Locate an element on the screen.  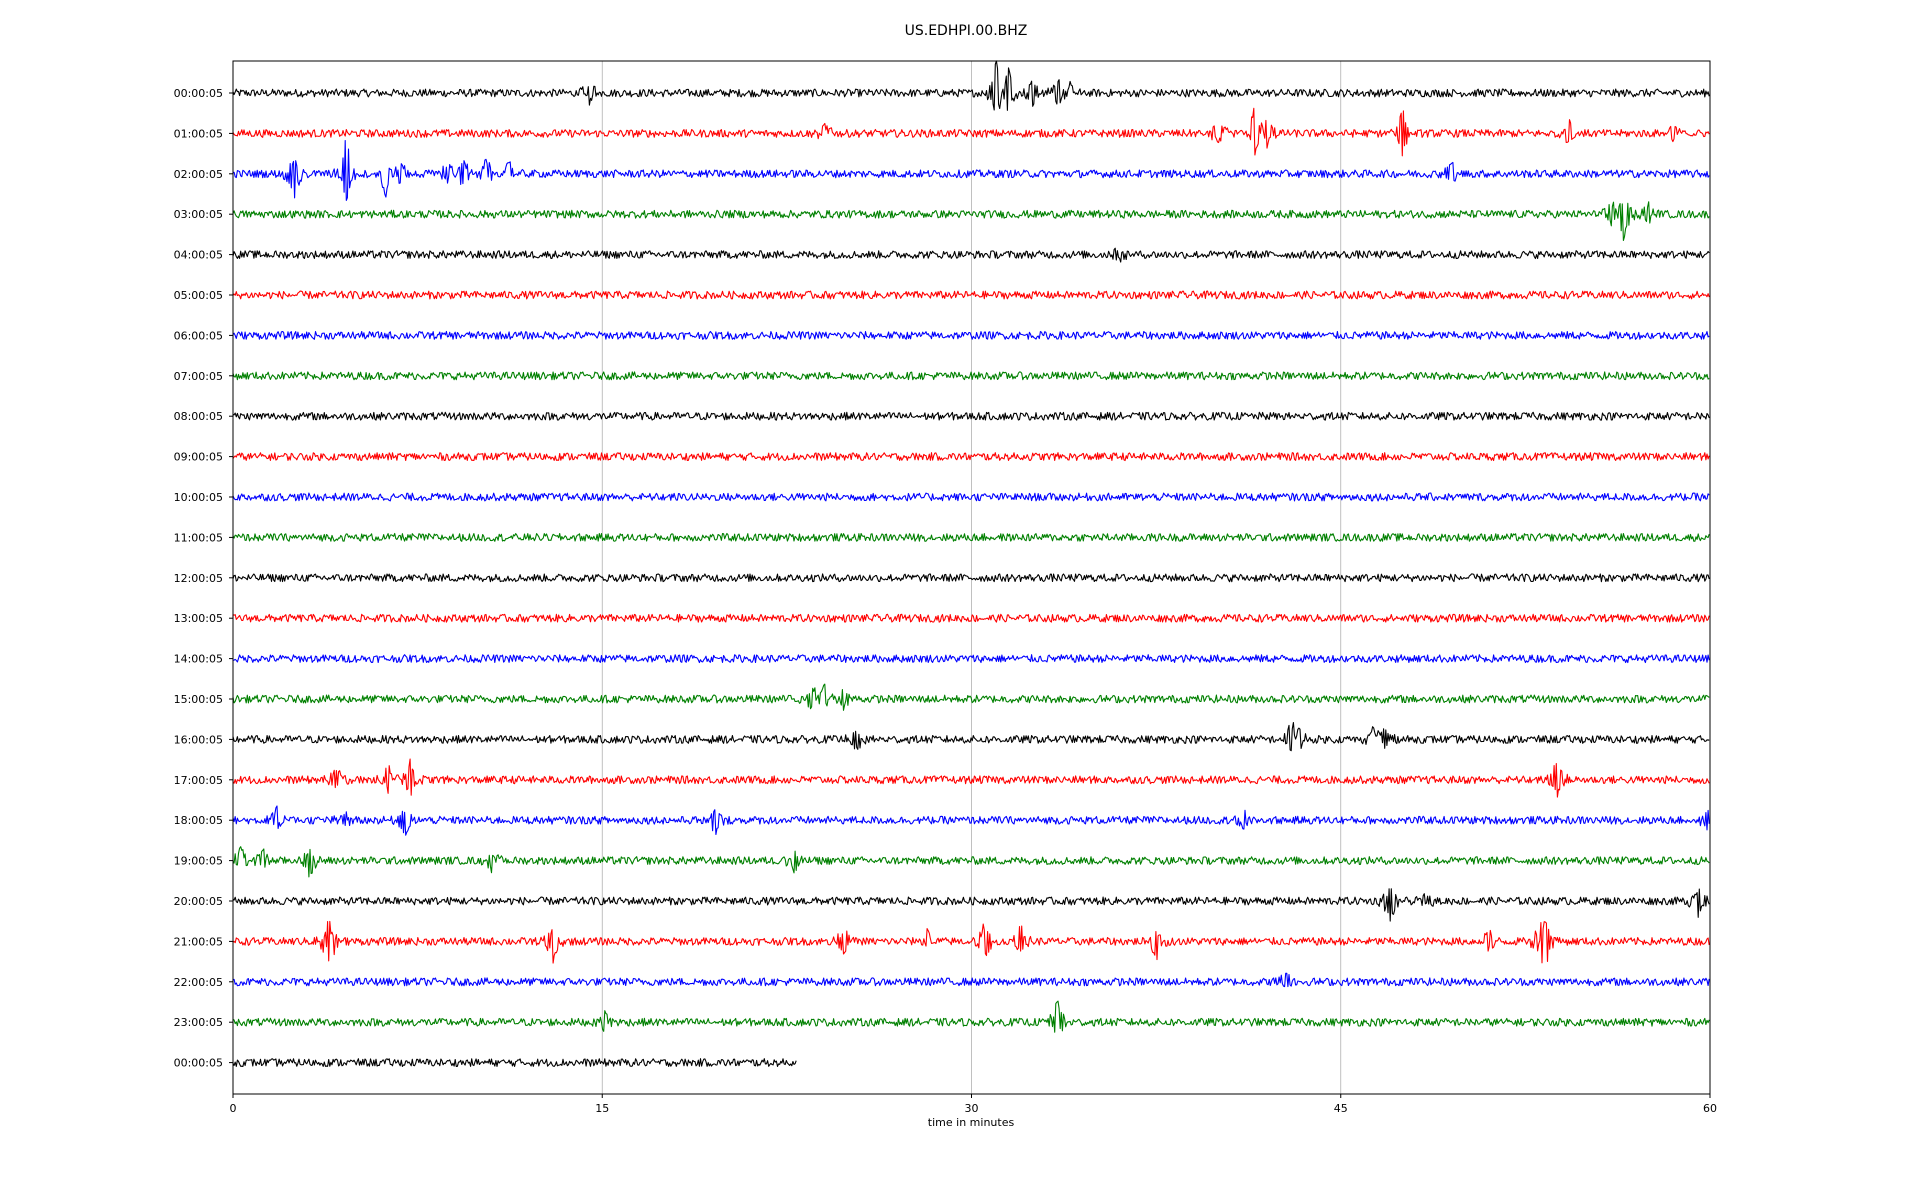
x-tick-labels: 0 15 30 45 60 is located at coordinates (973, 1104).